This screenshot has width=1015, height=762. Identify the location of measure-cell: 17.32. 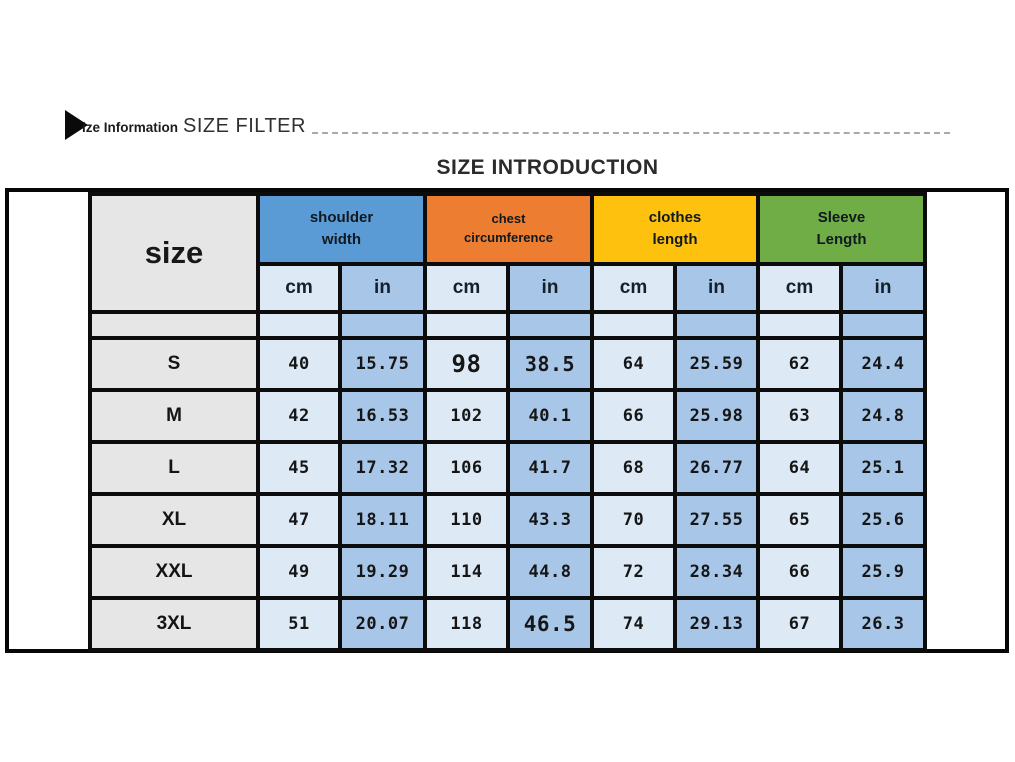
(382, 468).